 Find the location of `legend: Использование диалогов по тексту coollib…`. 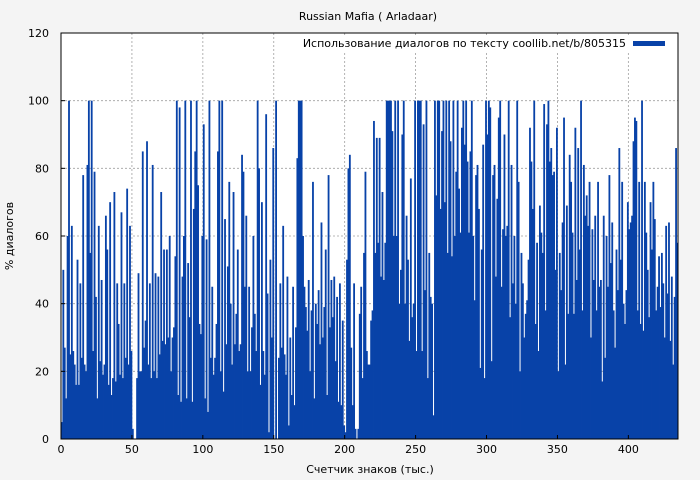

legend: Использование диалогов по тексту coollib… is located at coordinates (488, 43).